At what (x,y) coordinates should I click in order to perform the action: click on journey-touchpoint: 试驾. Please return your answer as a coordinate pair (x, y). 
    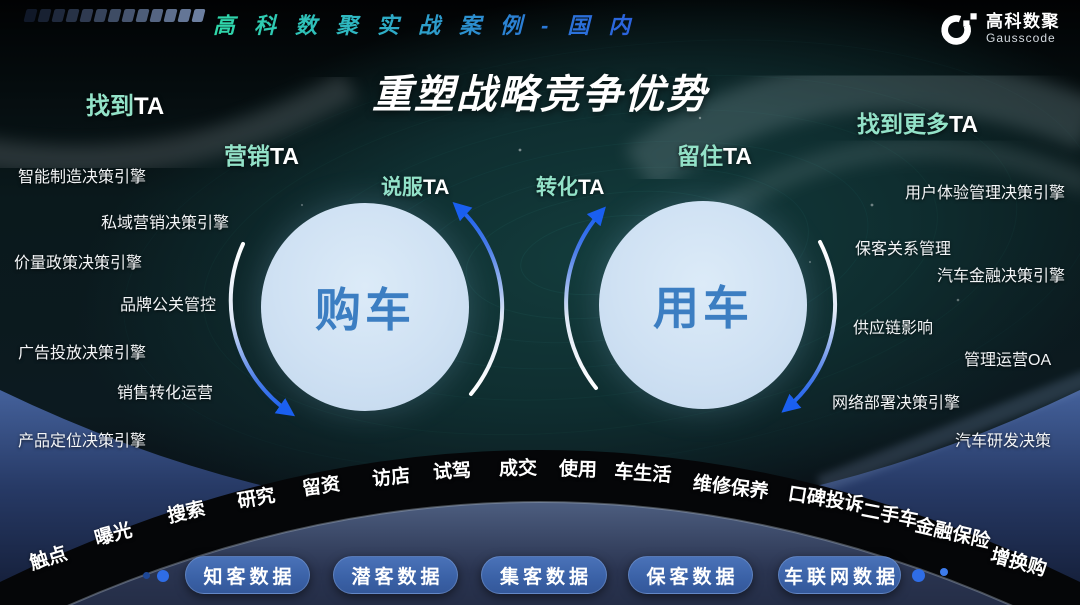
    Looking at the image, I should click on (452, 472).